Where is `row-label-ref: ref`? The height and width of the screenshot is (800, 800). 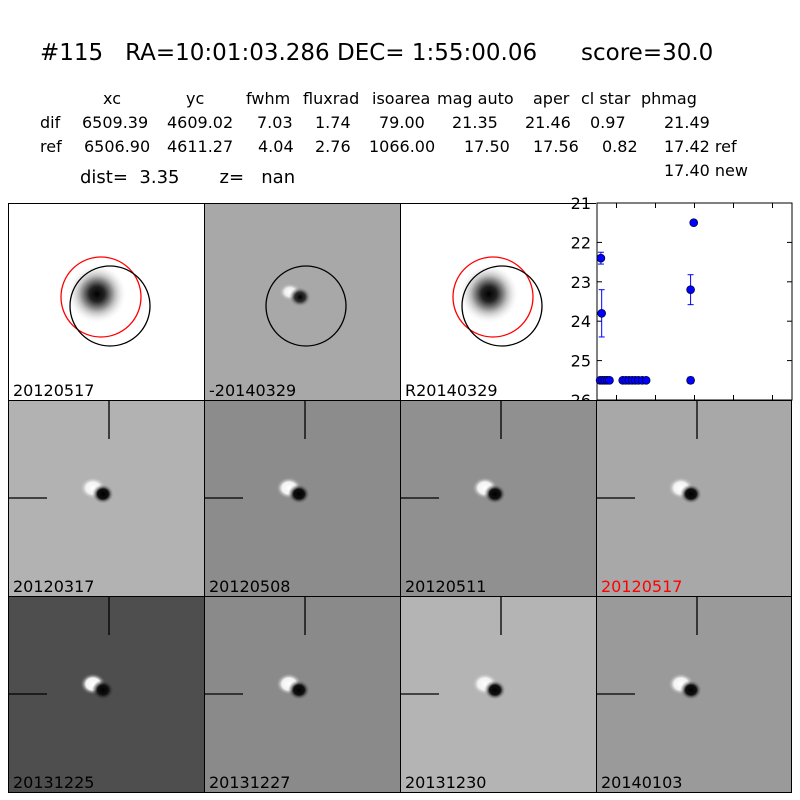 row-label-ref: ref is located at coordinates (51, 146).